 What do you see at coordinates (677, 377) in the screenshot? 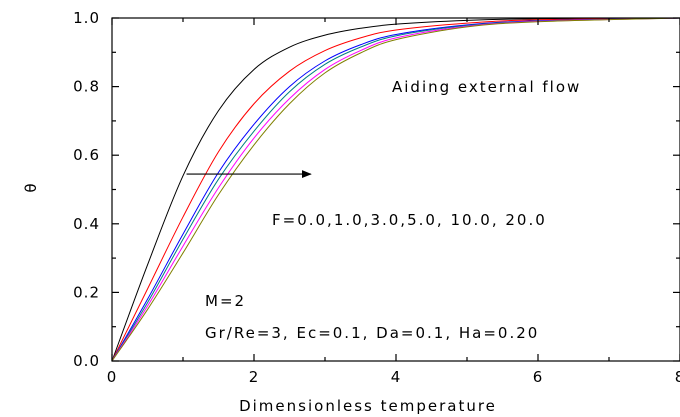
I see `x-tick-label: 8` at bounding box center [677, 377].